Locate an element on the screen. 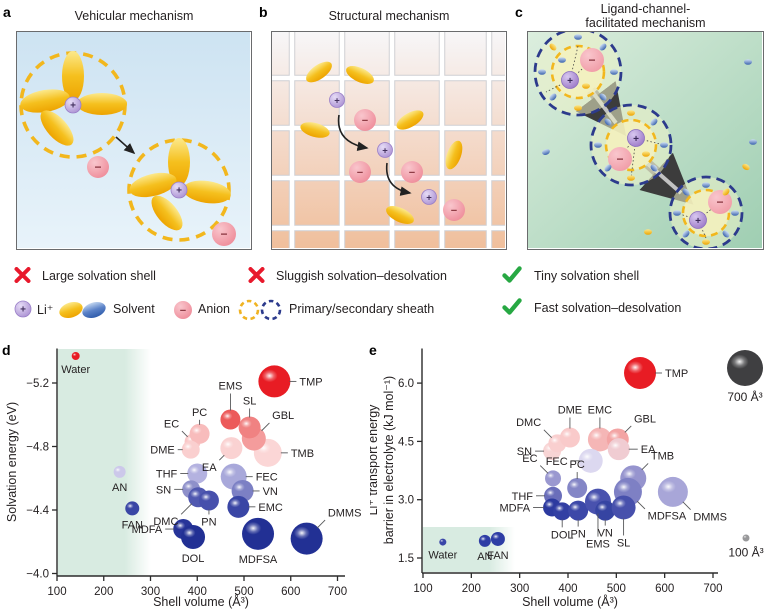 This screenshot has width=768, height=616. point-label-thf: THF is located at coordinates (523, 497).